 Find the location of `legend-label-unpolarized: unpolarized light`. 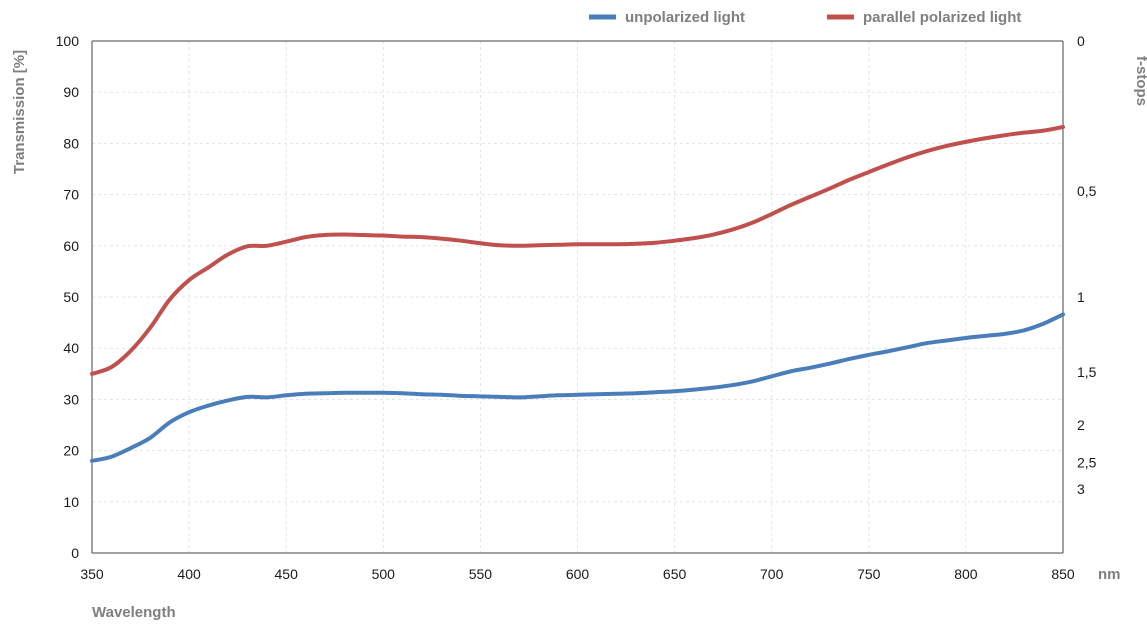

legend-label-unpolarized: unpolarized light is located at coordinates (685, 17).